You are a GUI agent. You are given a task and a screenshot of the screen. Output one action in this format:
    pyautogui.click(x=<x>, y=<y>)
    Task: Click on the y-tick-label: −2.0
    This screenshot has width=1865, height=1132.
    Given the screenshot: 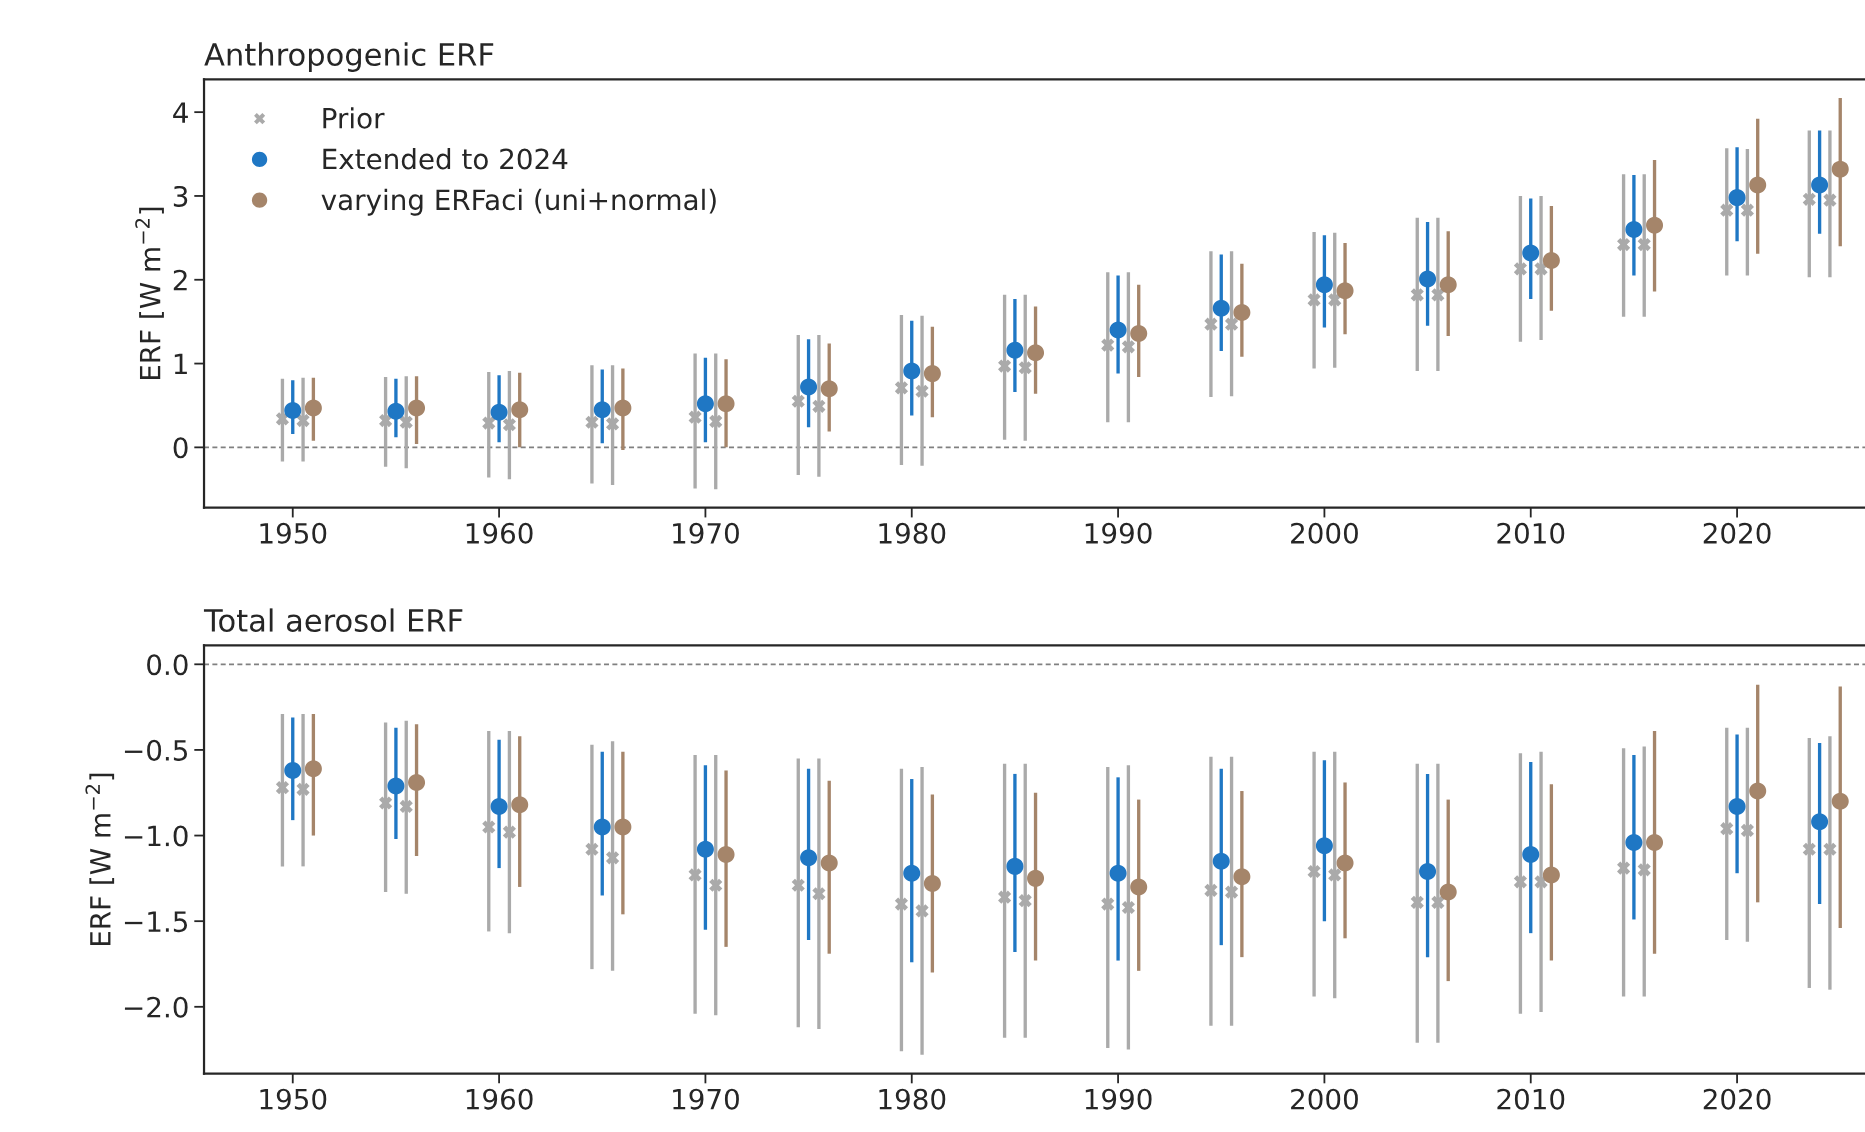 What is the action you would take?
    pyautogui.click(x=156, y=1007)
    